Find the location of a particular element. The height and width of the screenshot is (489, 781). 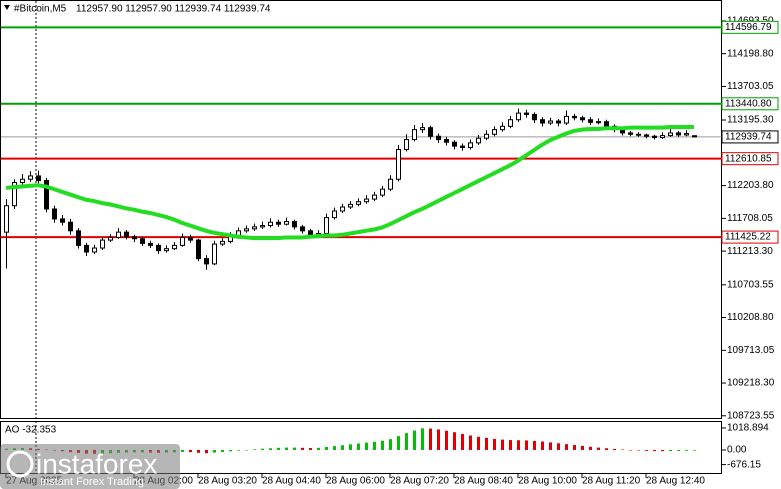

y-tick-label: 108723.55 is located at coordinates (751, 415).